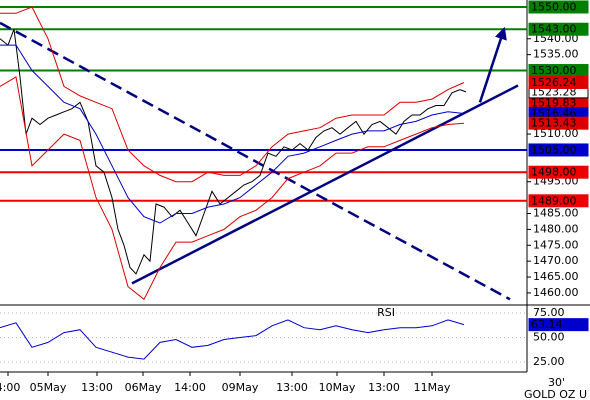 The image size is (590, 400). What do you see at coordinates (556, 213) in the screenshot?
I see `y-tick-label: 1485.00` at bounding box center [556, 213].